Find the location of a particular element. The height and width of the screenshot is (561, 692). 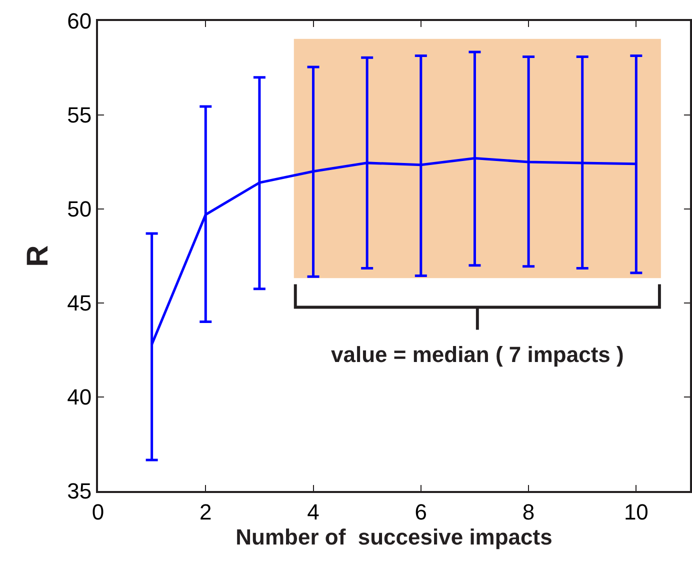

x-axis-title: Number of succesive impacts is located at coordinates (394, 537).